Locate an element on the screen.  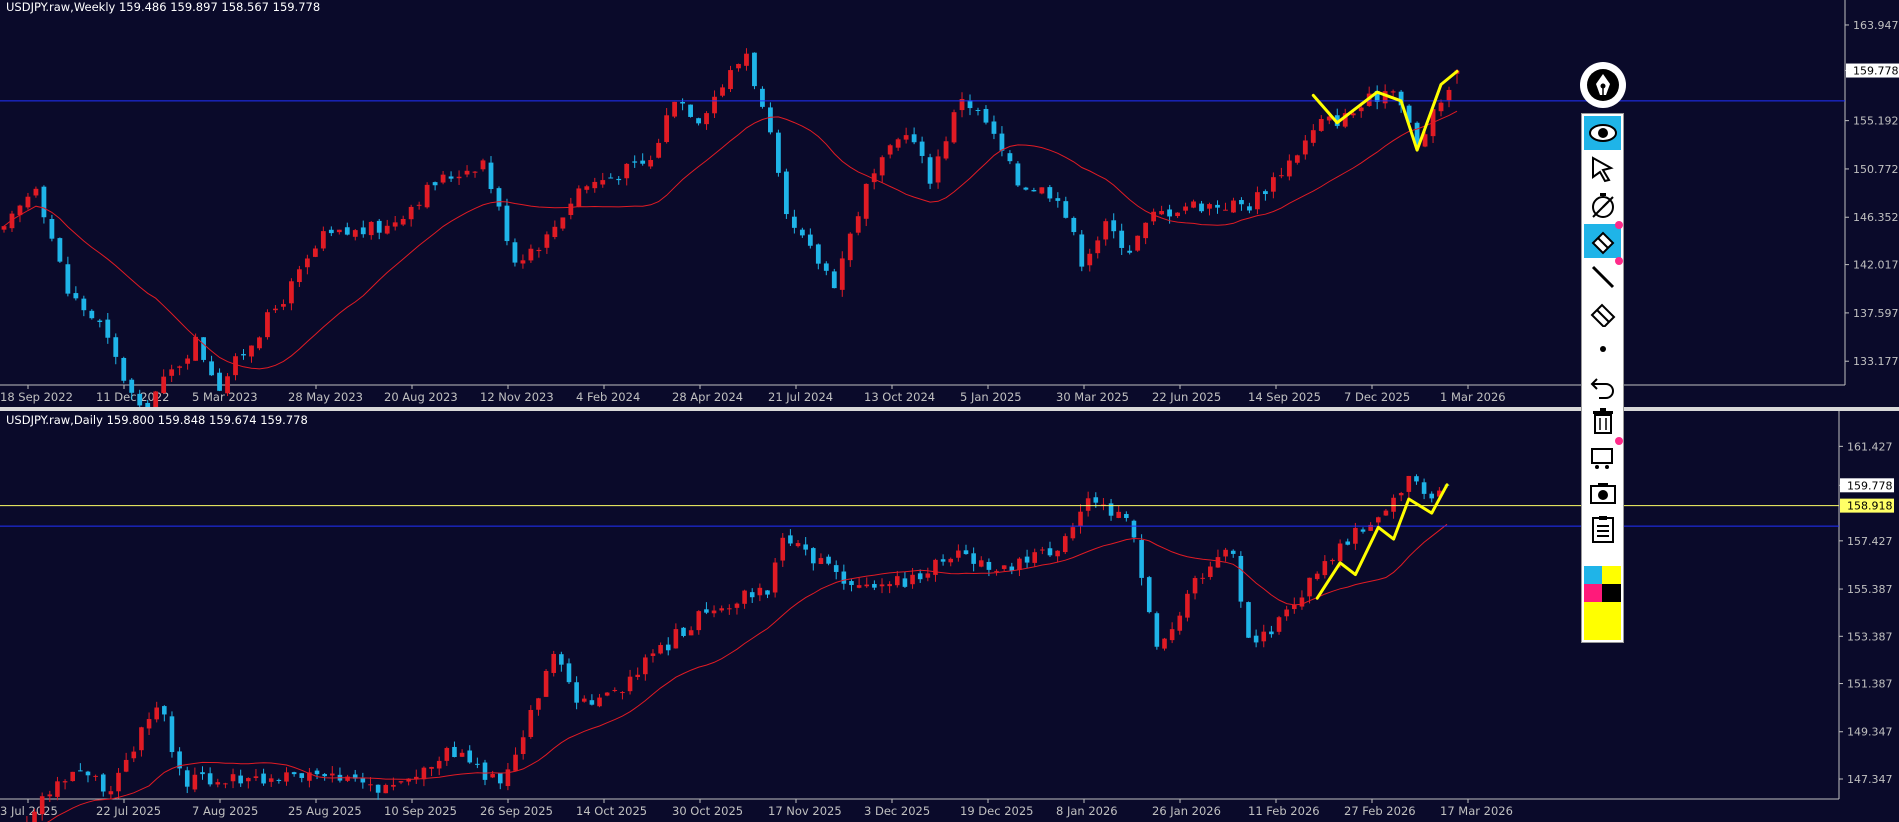
cursor-icon is located at coordinates (1602, 169).